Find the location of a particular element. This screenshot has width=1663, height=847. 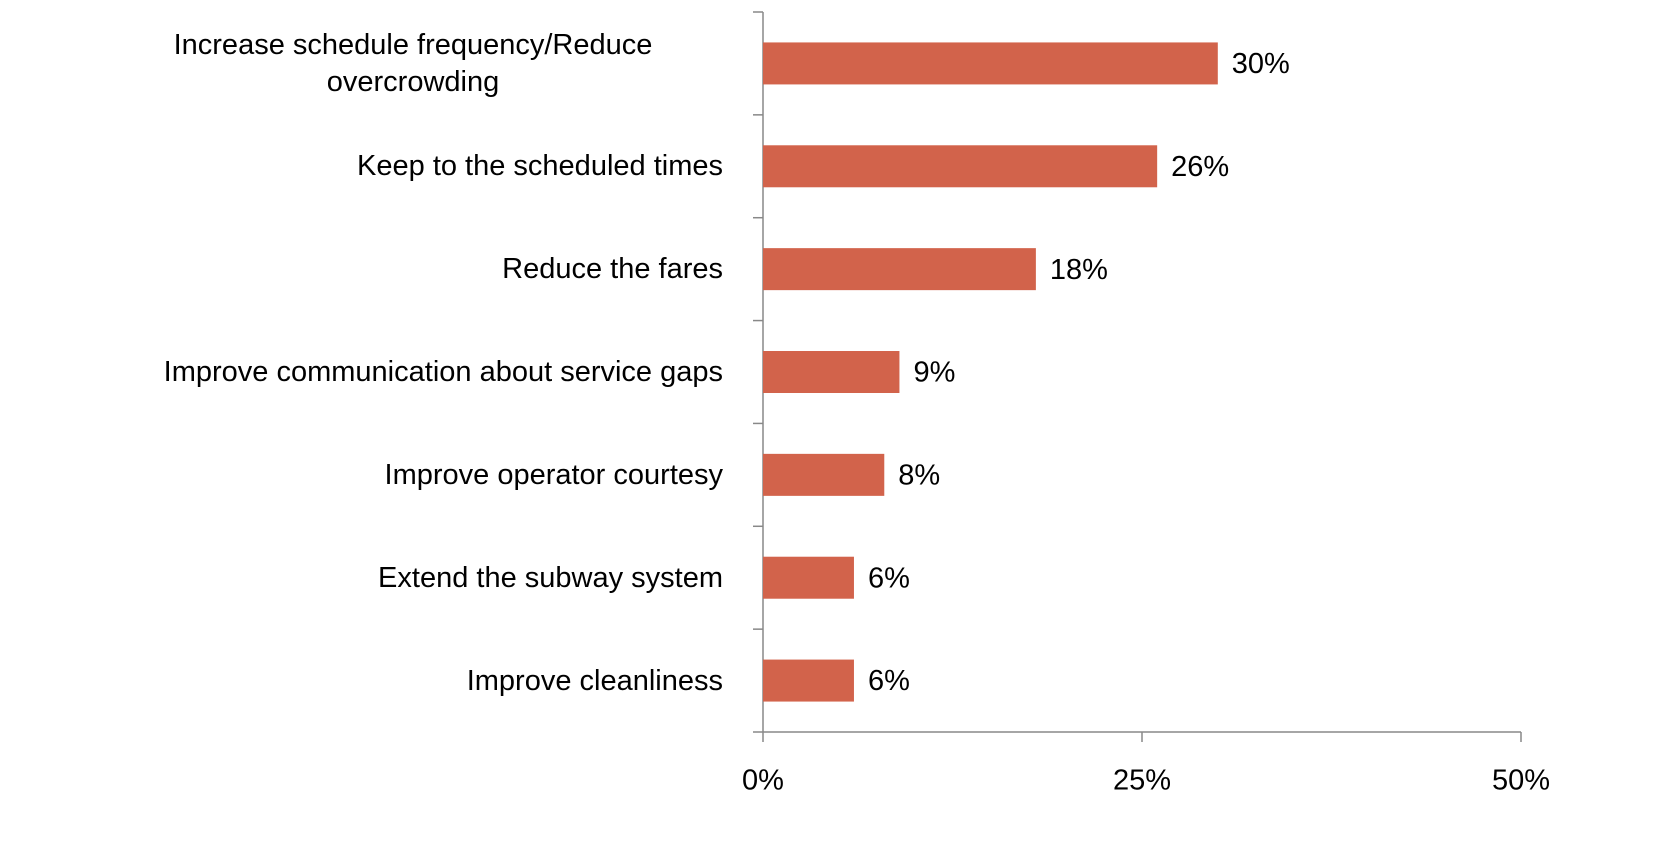

category-label-box: Improve communication about service gaps is located at coordinates (373, 372).